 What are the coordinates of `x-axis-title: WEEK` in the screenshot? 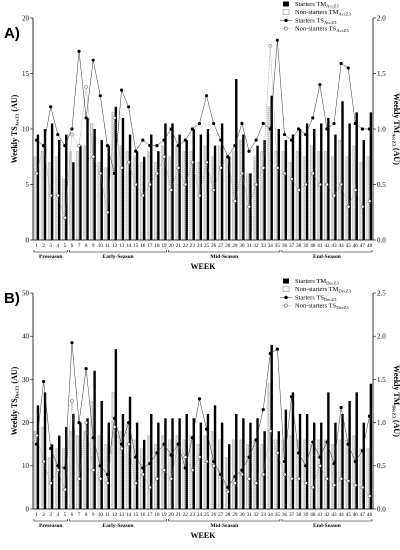 It's located at (204, 266).